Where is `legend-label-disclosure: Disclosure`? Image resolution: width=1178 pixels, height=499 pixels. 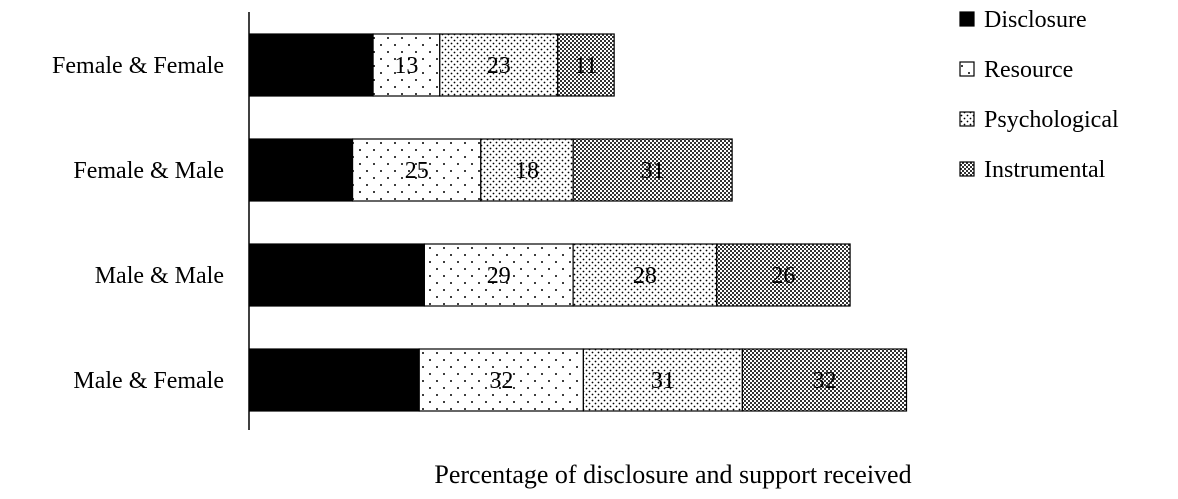
legend-label-disclosure: Disclosure is located at coordinates (1035, 20).